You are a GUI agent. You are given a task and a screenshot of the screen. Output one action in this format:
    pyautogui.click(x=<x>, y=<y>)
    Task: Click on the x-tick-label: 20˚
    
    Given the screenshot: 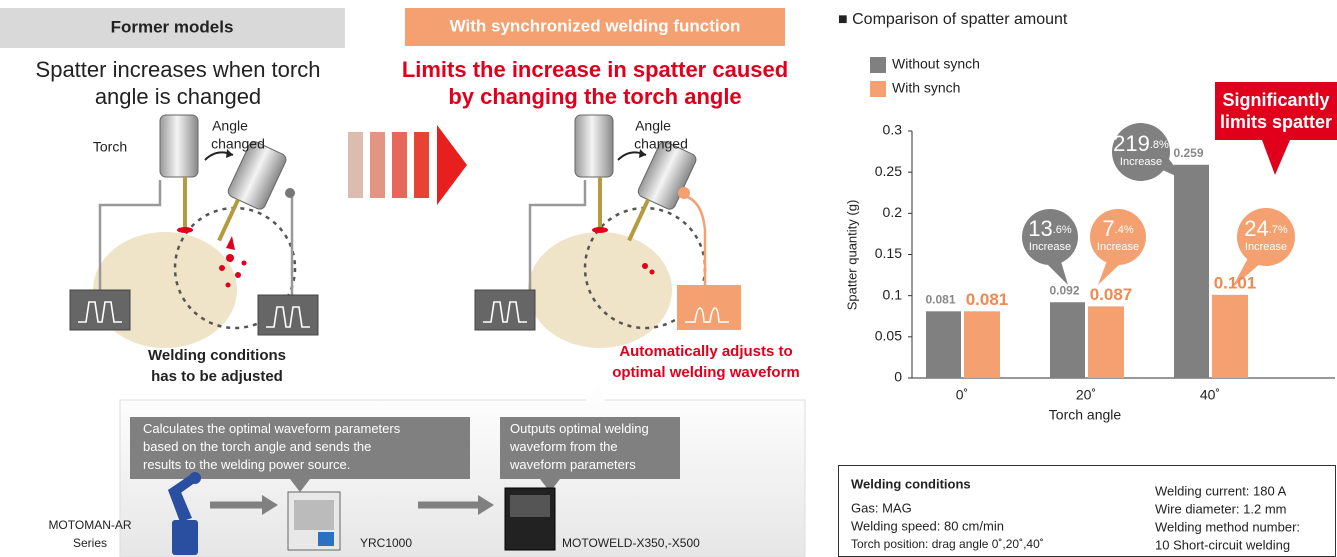 What is the action you would take?
    pyautogui.click(x=1086, y=395)
    